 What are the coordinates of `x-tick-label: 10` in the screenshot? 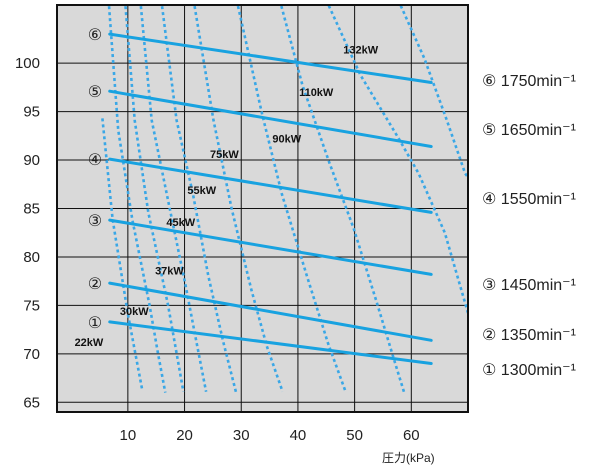 It's located at (128, 435).